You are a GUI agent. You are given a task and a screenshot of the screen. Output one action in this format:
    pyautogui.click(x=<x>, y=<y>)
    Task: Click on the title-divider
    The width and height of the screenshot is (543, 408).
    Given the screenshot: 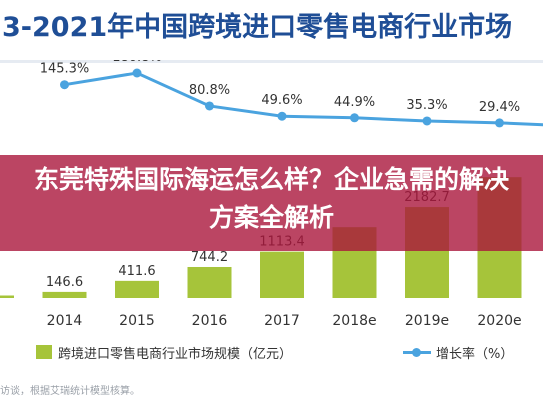 What is the action you would take?
    pyautogui.click(x=271, y=61)
    